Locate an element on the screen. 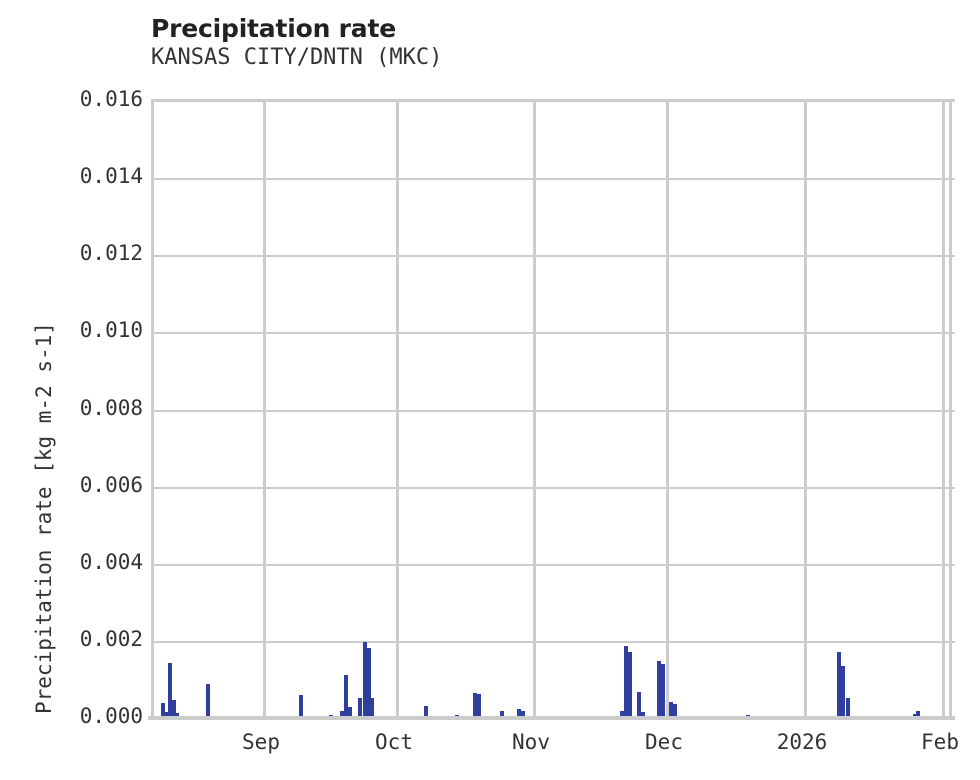  y-axis-tick-label: 0.014 is located at coordinates (111, 176).